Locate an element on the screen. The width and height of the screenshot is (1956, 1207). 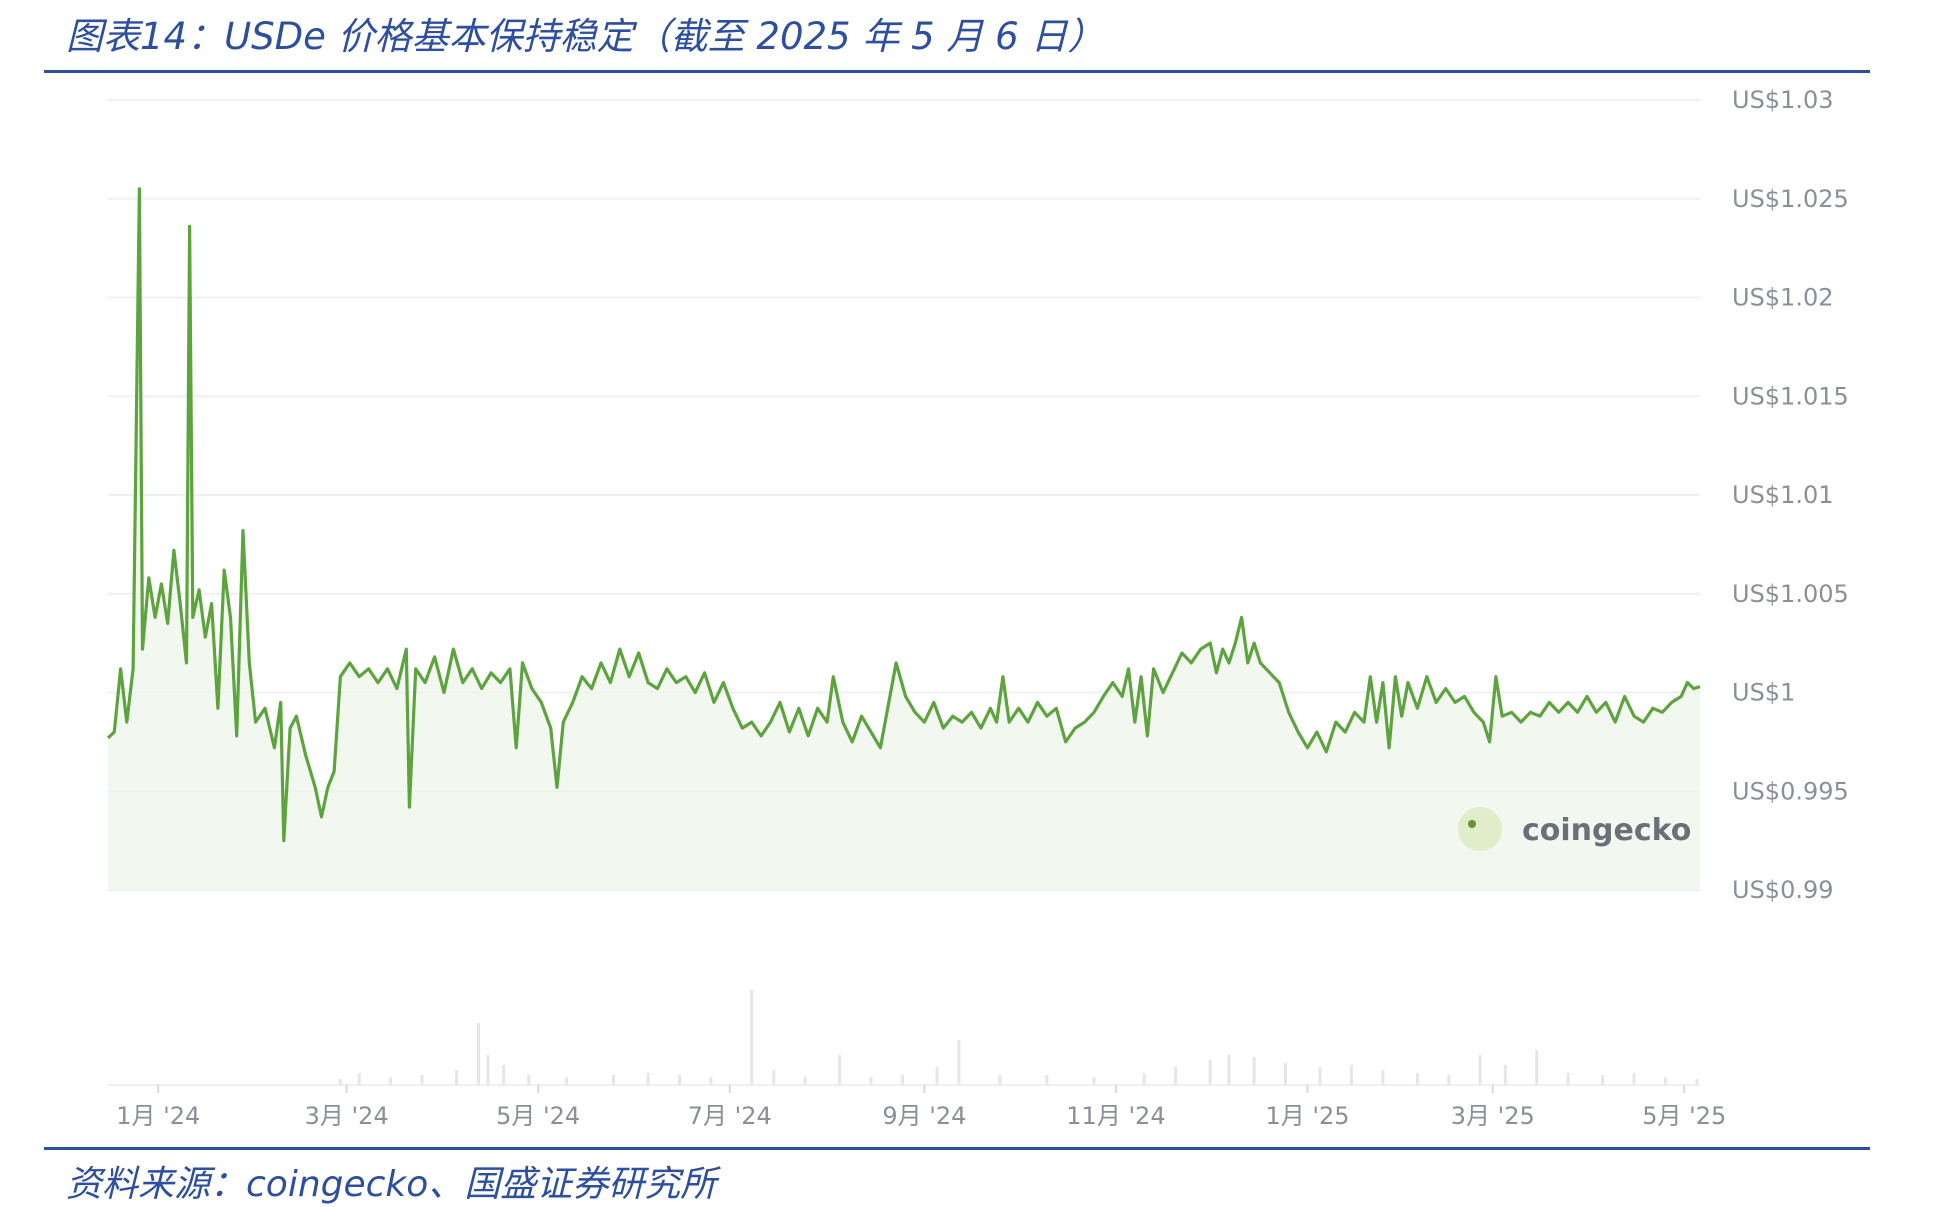
x-tick-label: 5月 '25 is located at coordinates (1684, 1116).